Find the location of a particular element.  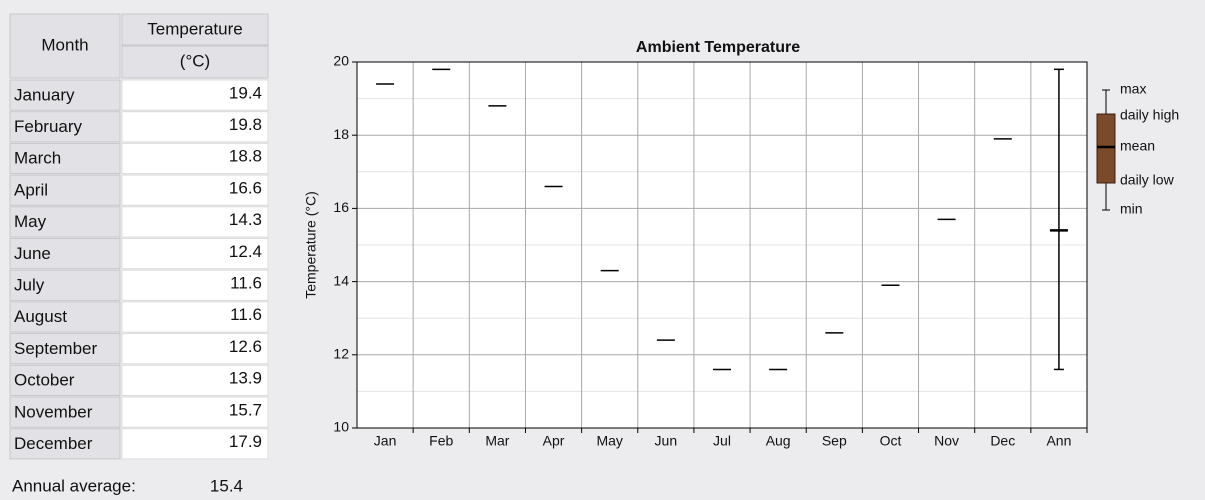

y-tick-label: 20 is located at coordinates (341, 61).